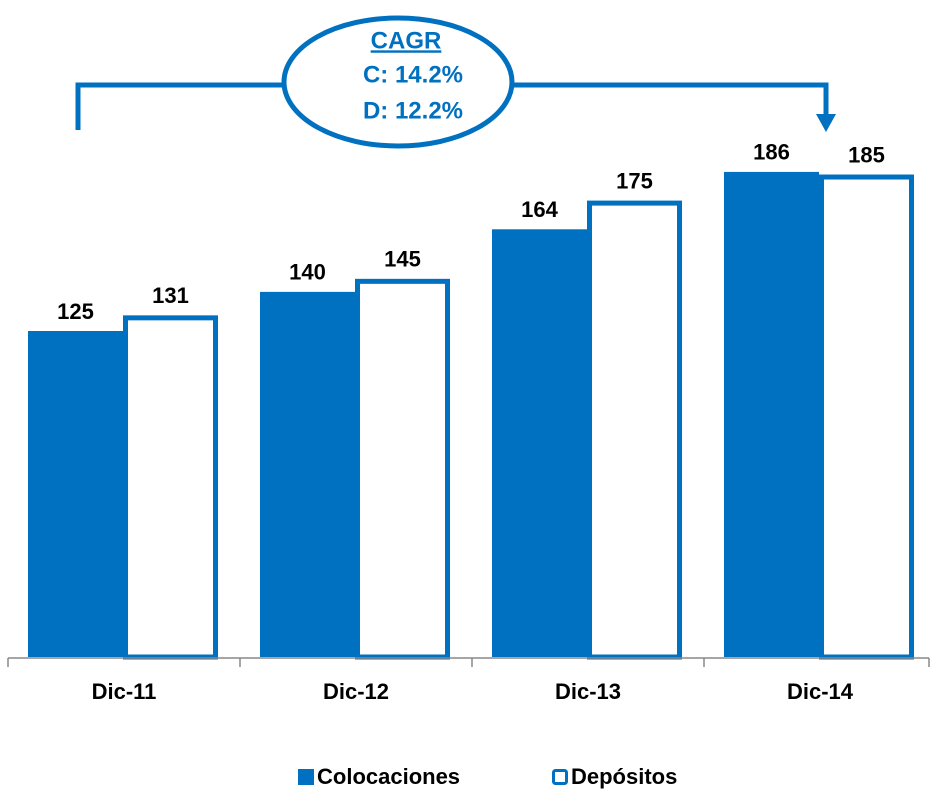 This screenshot has width=930, height=796. I want to click on value-label: 140, so click(307, 272).